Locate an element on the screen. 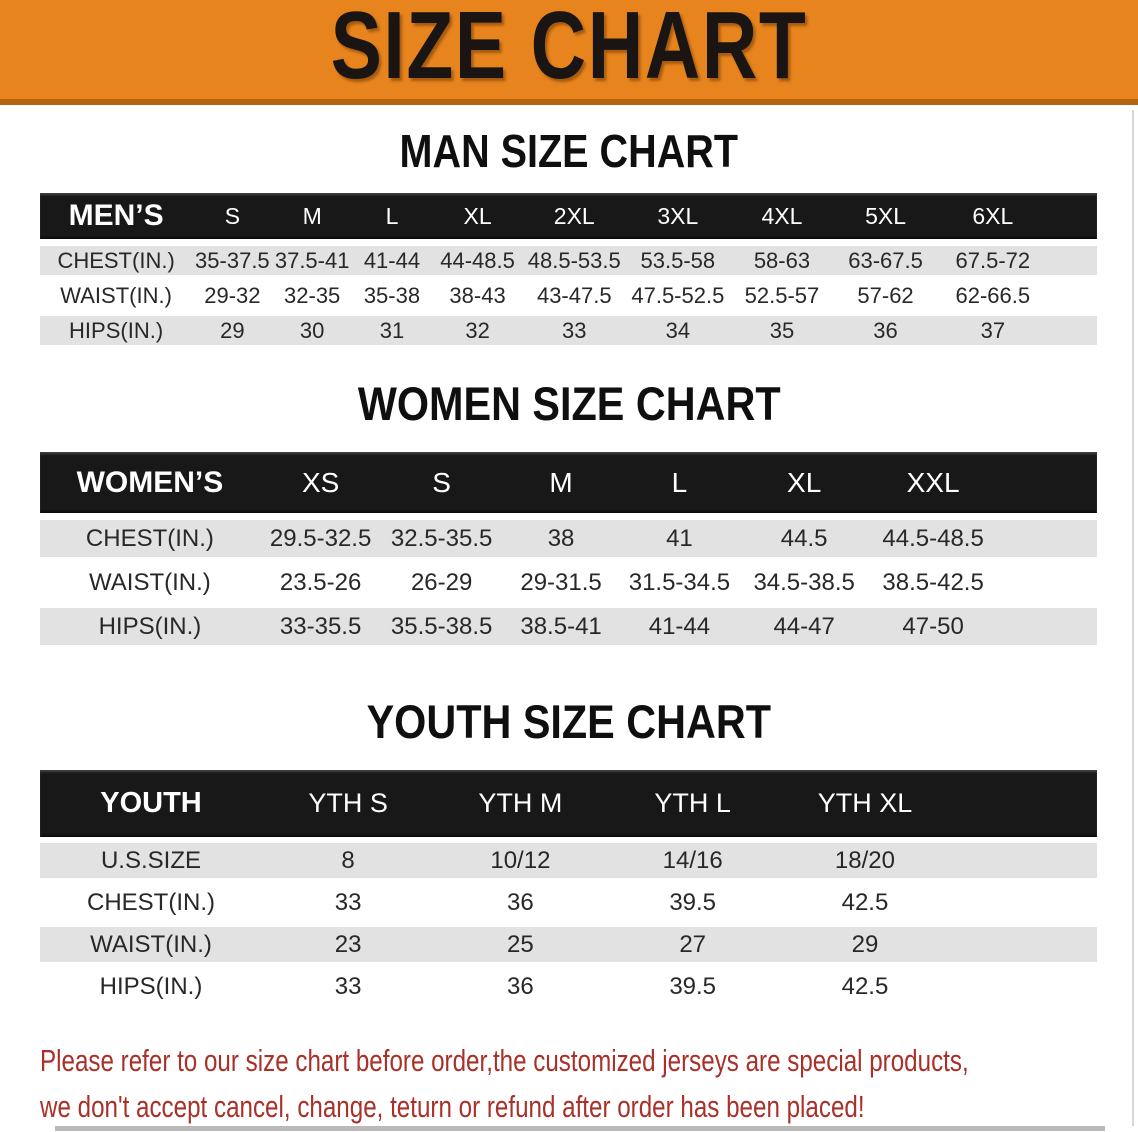  value-cell: 38-43 is located at coordinates (477, 295).